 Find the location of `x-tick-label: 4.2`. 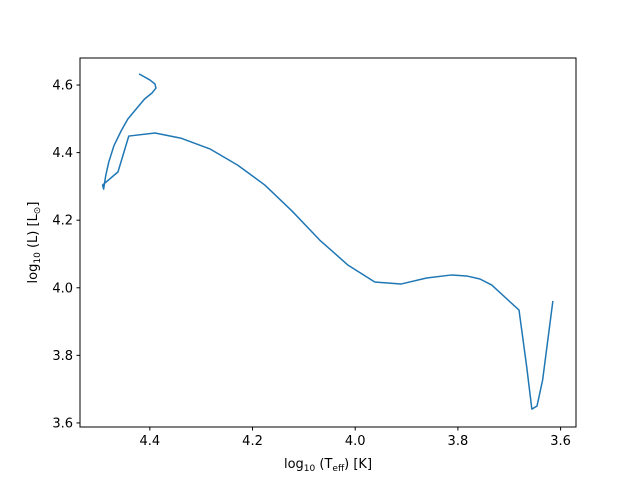

x-tick-label: 4.2 is located at coordinates (252, 441).